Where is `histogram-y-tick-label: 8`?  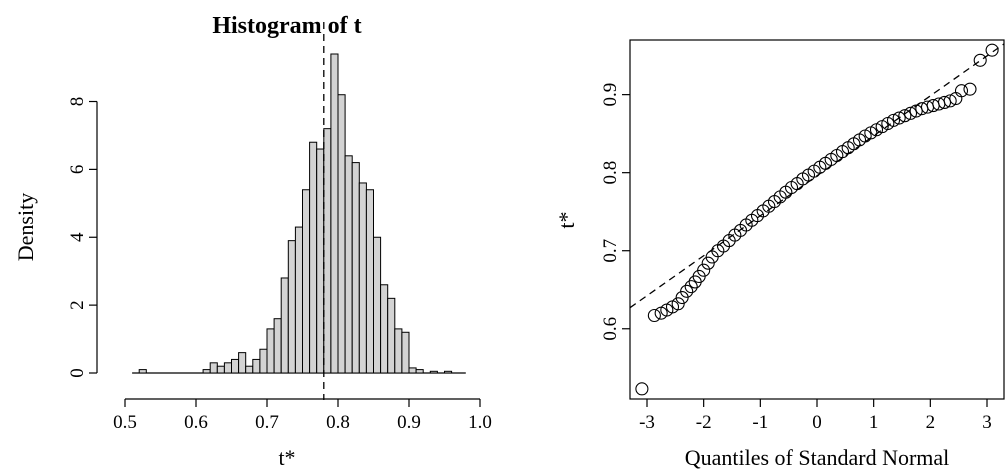 histogram-y-tick-label: 8 is located at coordinates (77, 102).